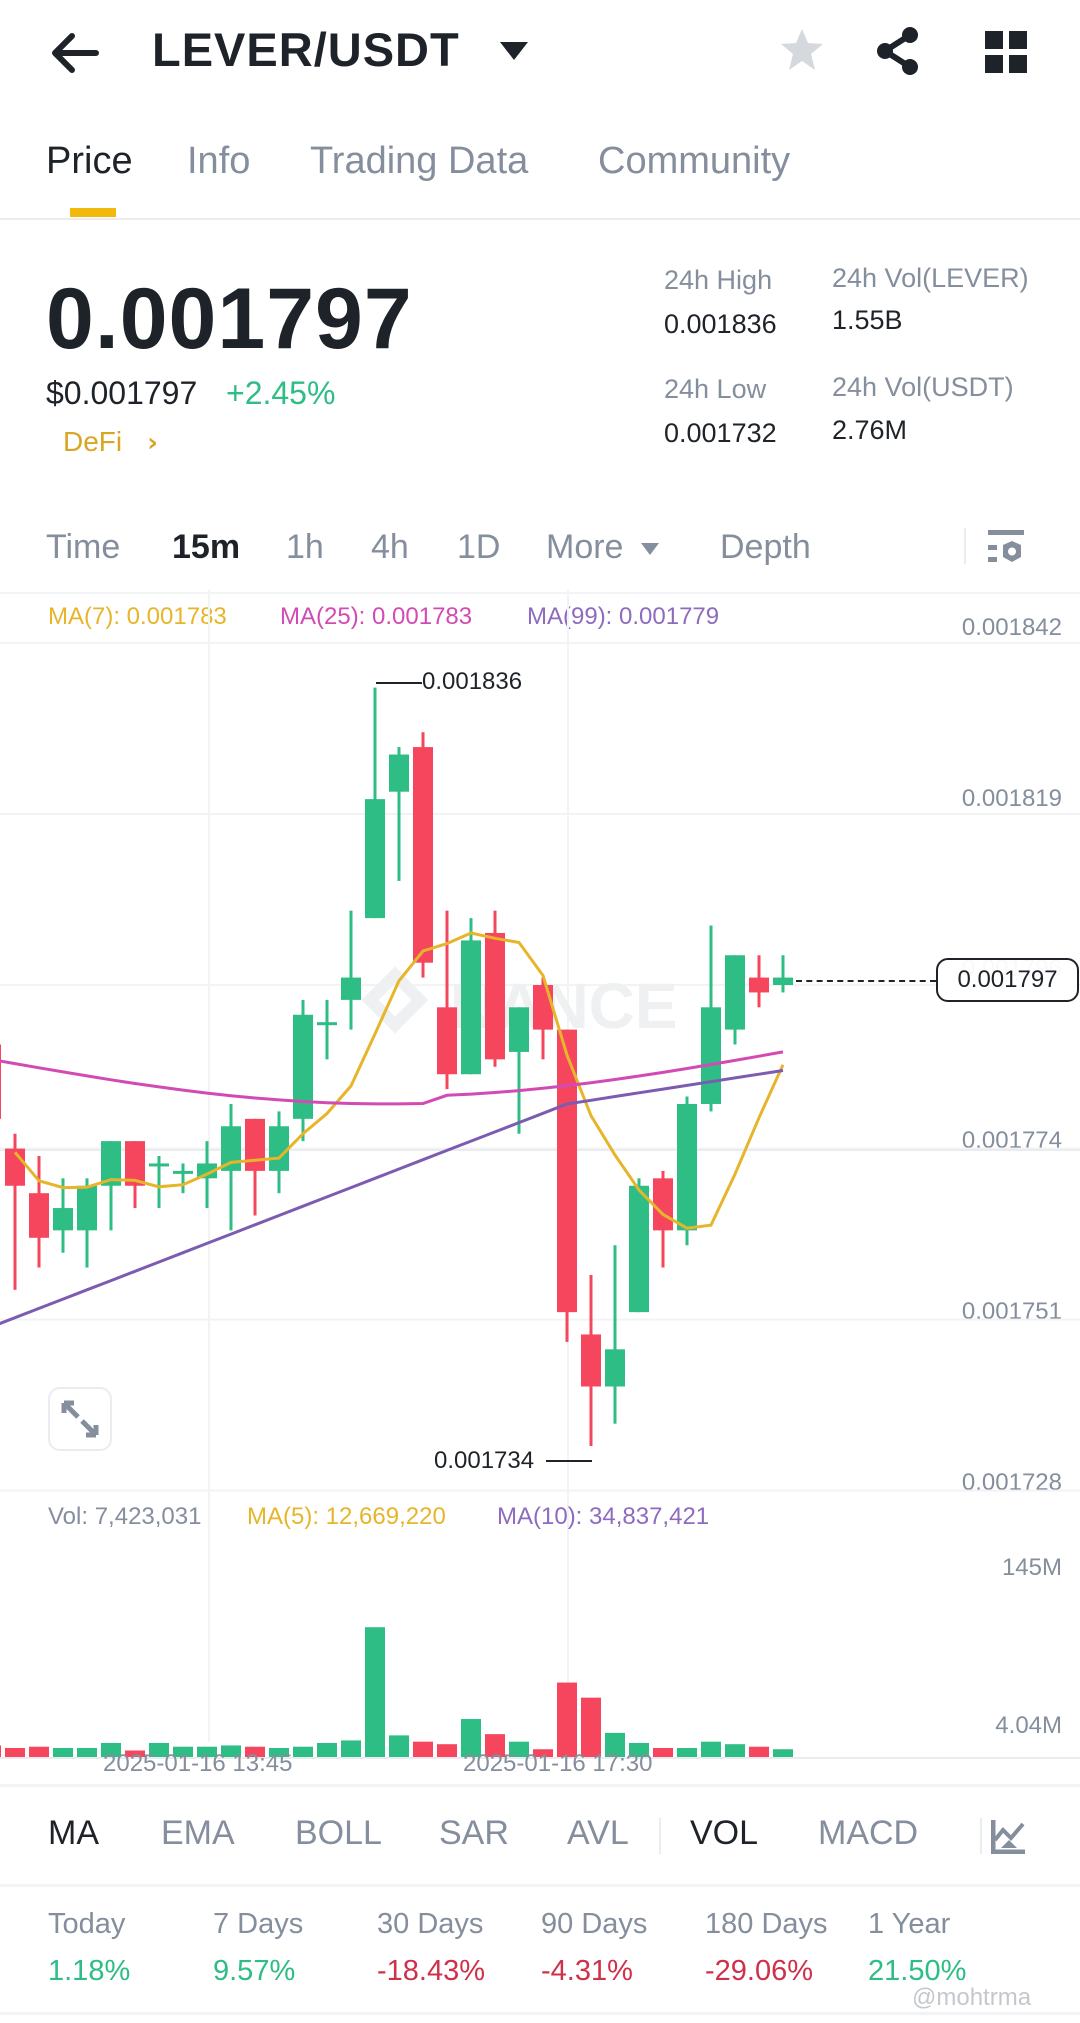 The width and height of the screenshot is (1080, 2023). I want to click on high-marker-line, so click(399, 683).